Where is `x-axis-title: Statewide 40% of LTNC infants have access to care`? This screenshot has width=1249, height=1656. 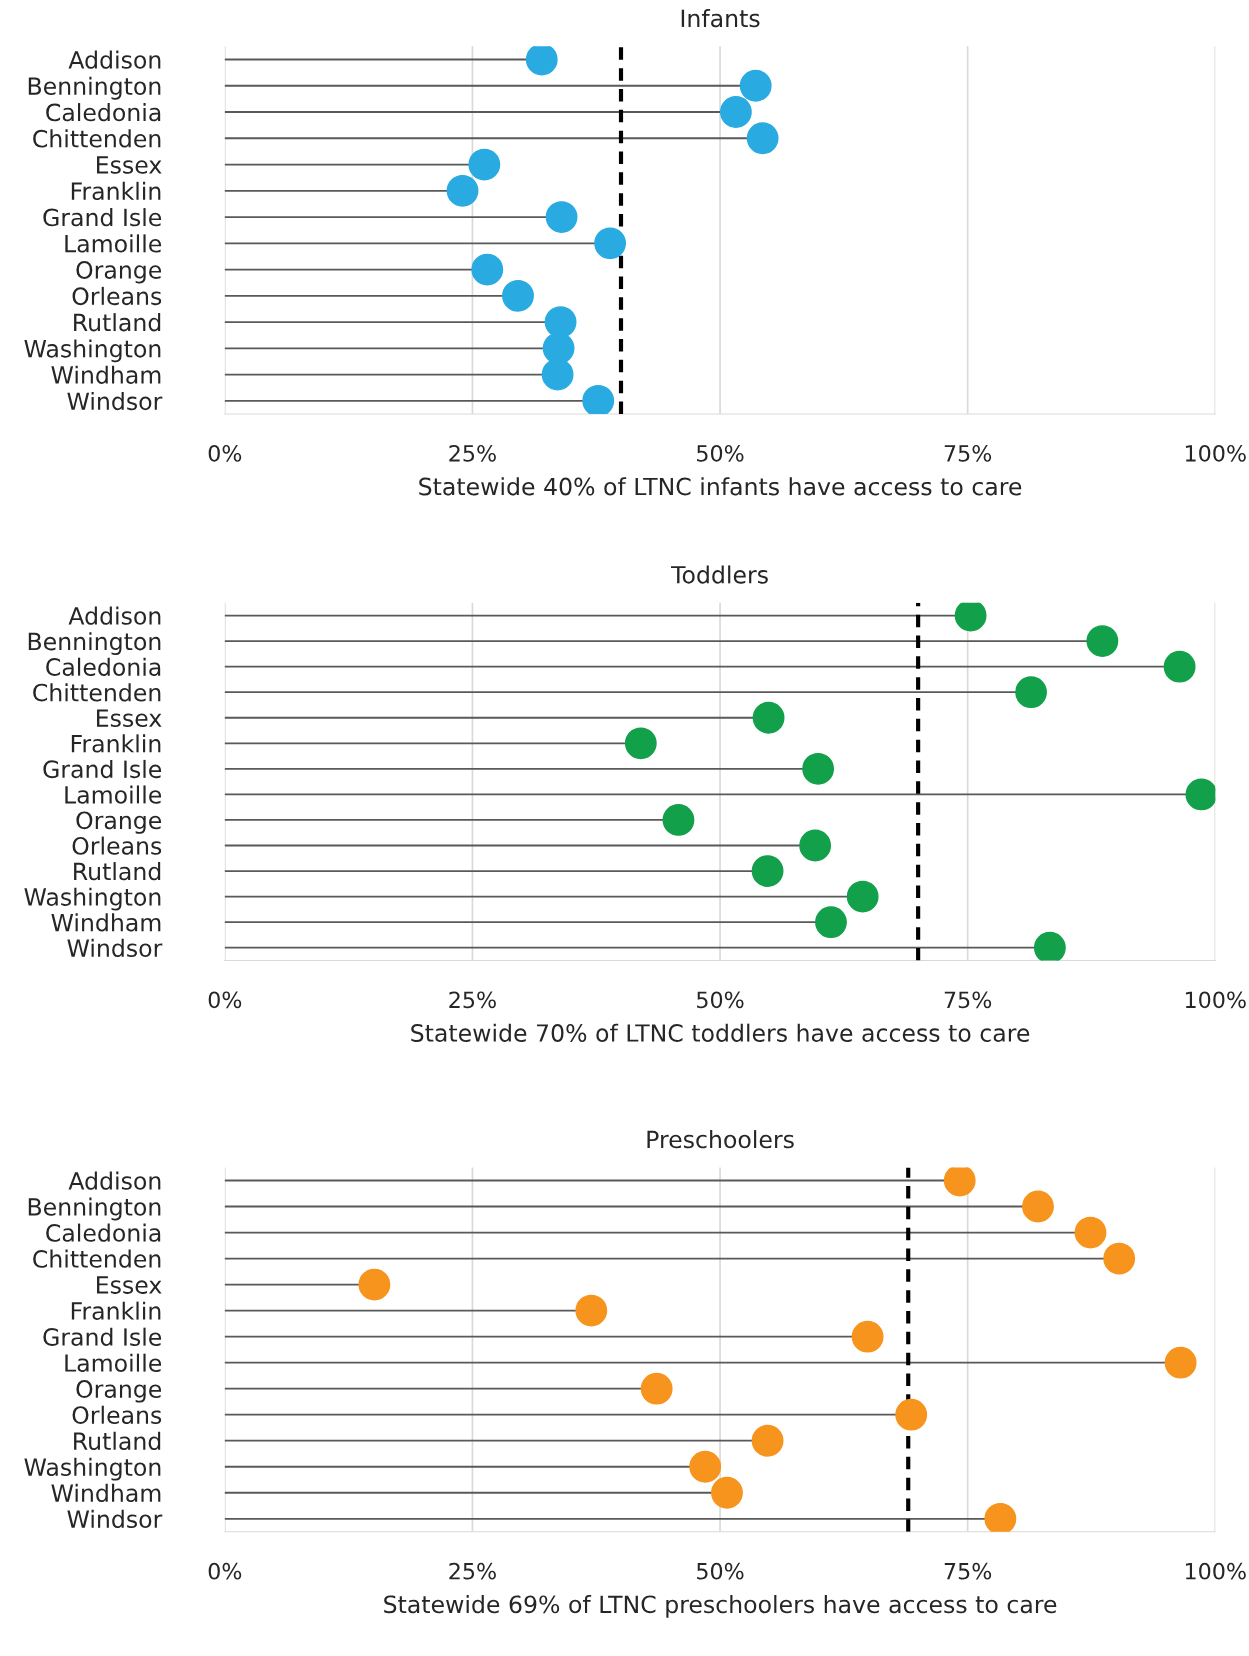 x-axis-title: Statewide 40% of LTNC infants have access to care is located at coordinates (720, 486).